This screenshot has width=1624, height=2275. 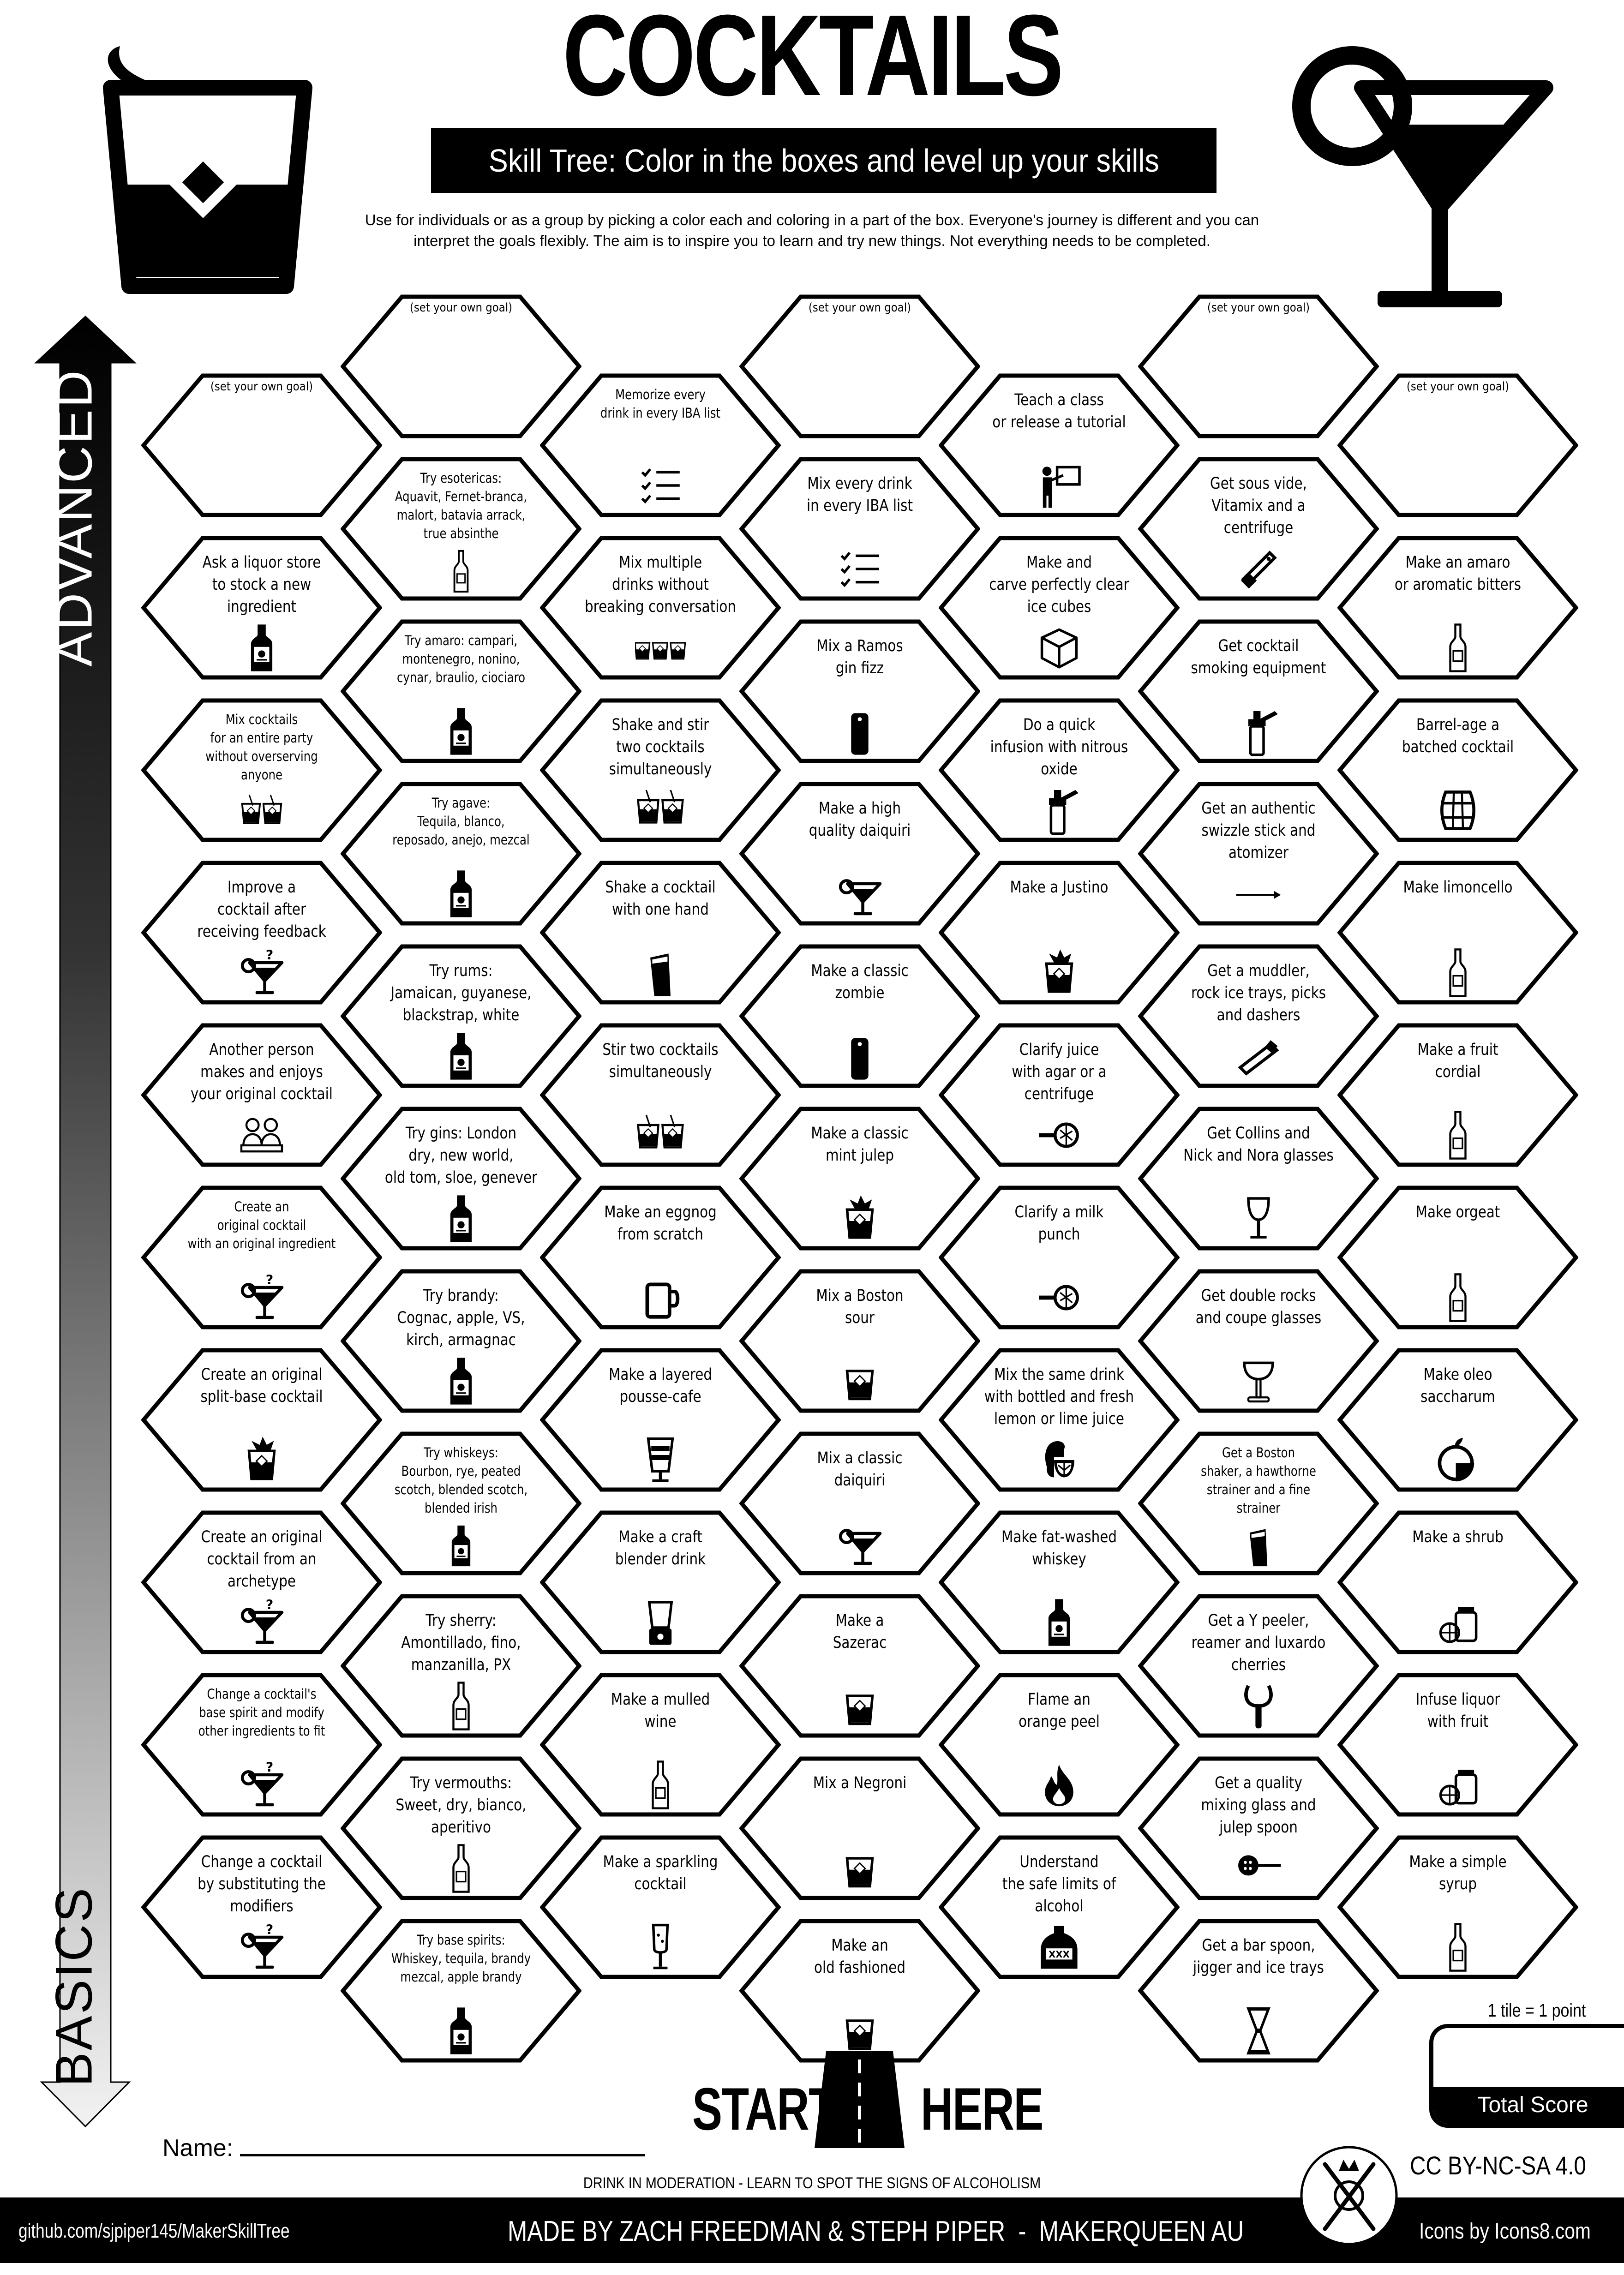 I want to click on set-your-own-goal-label: (set your own goal), so click(x=461, y=308).